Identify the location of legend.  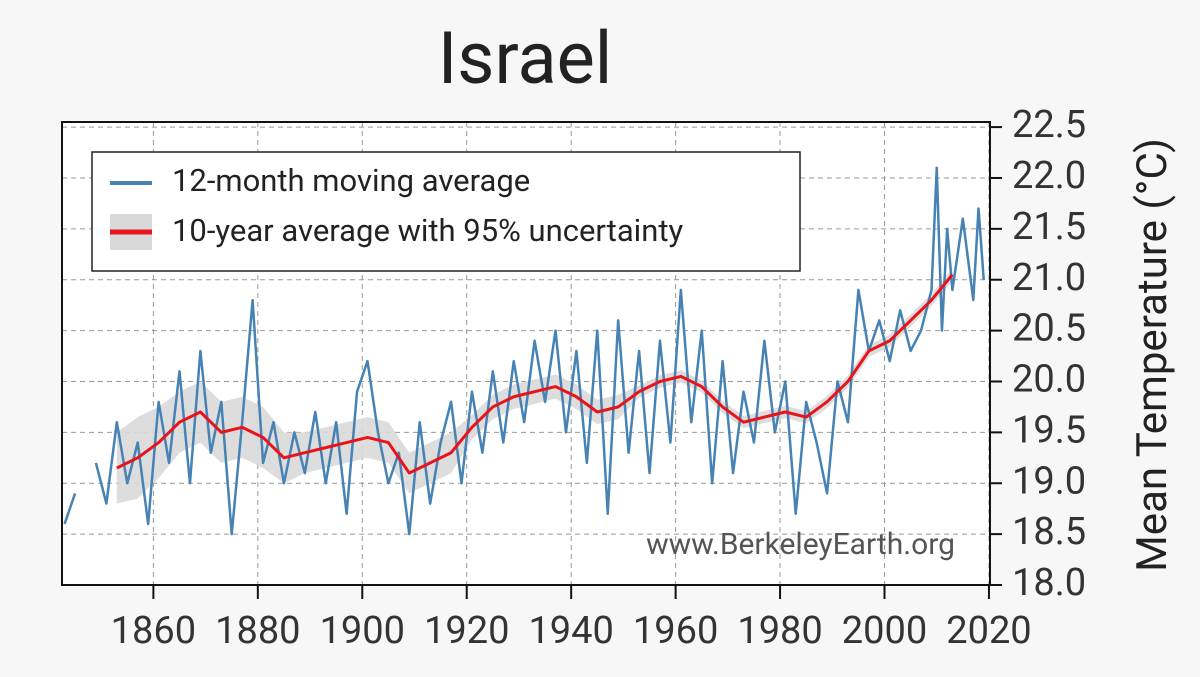
(446, 211).